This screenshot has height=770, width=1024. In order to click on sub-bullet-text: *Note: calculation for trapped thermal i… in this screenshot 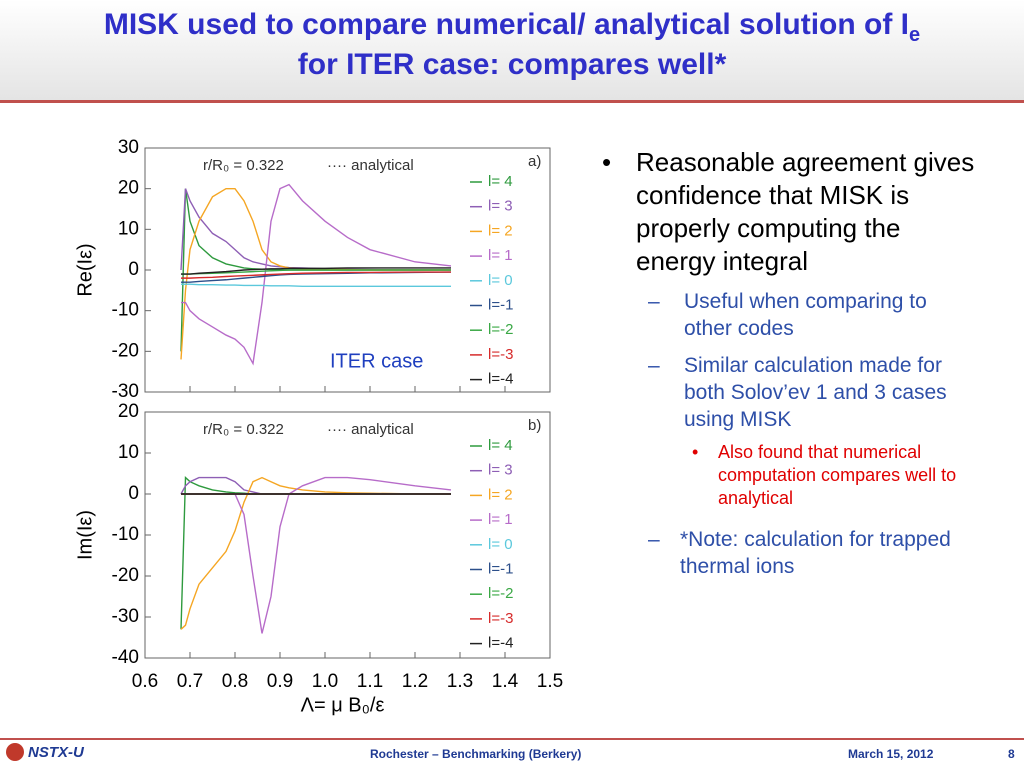, I will do `click(815, 553)`.